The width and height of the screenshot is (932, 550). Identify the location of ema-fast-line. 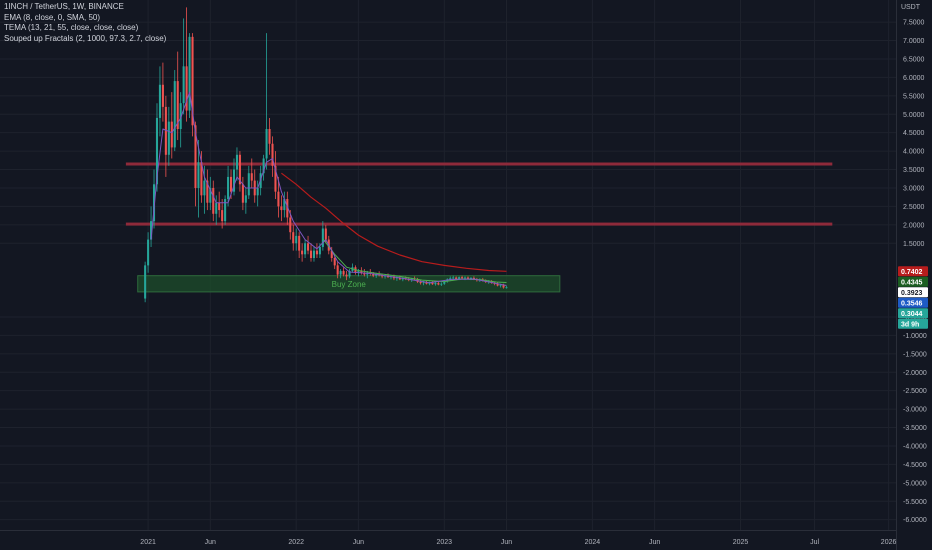
(414, 260).